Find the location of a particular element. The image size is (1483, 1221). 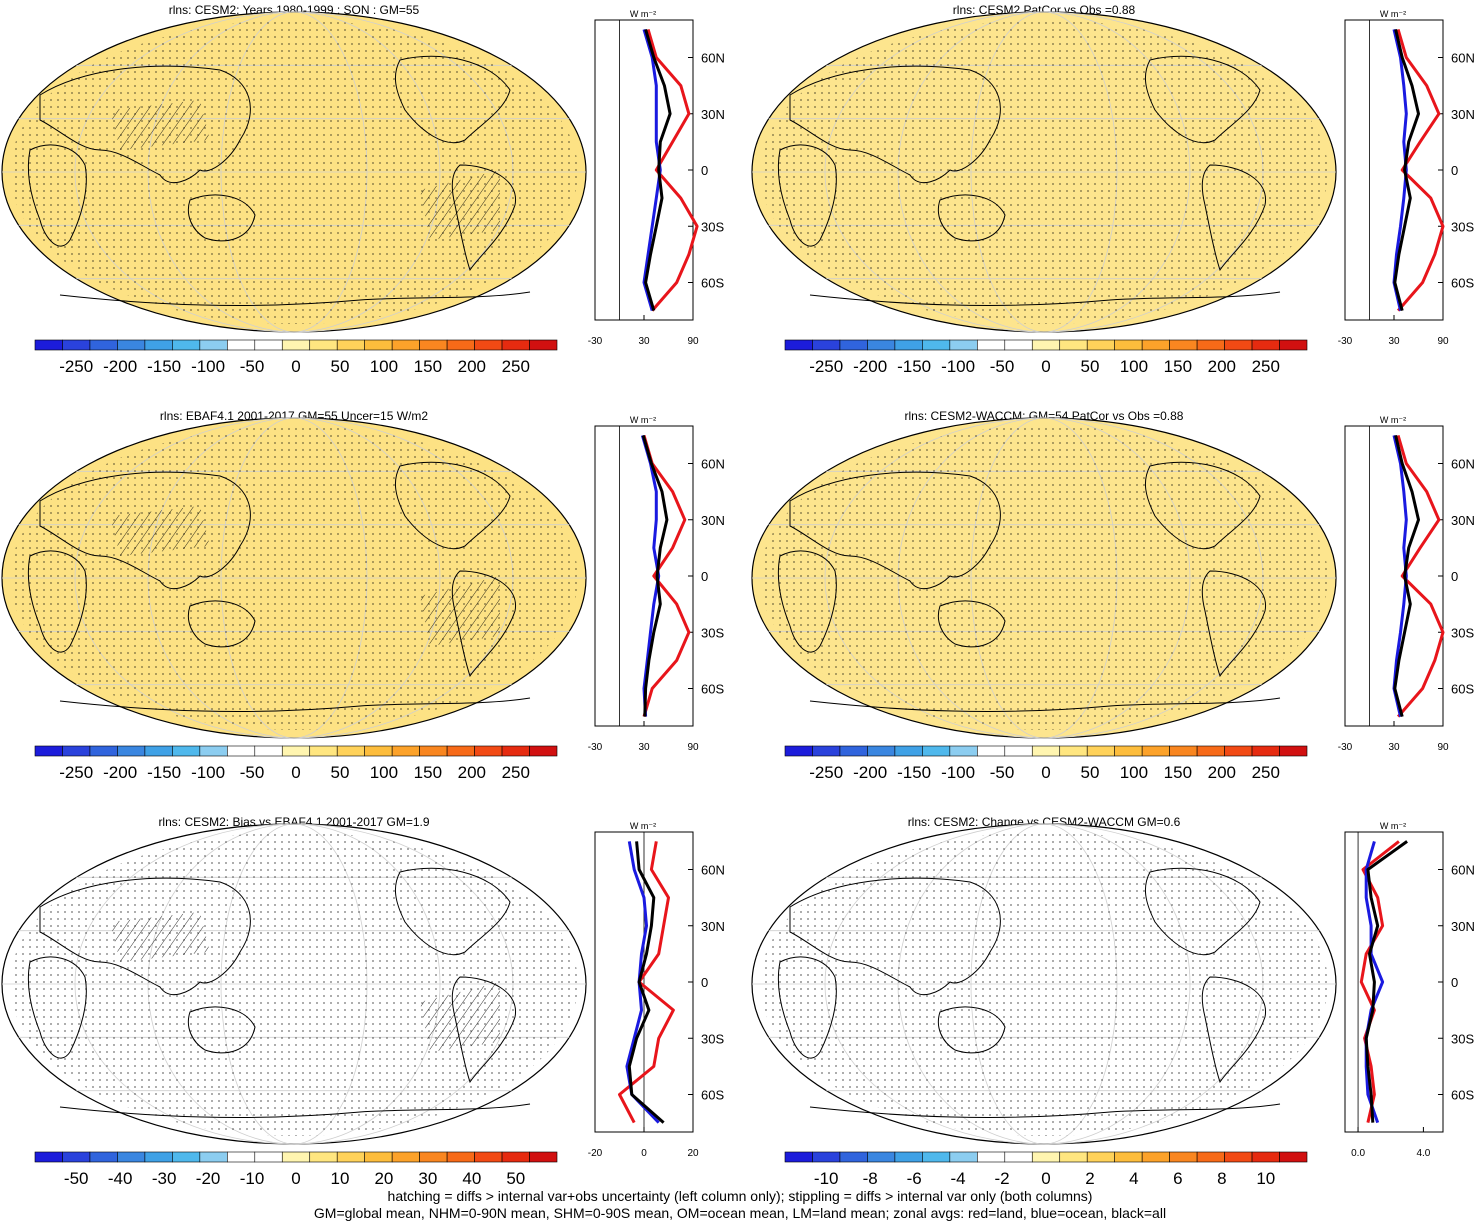

colorbar-label: 20 is located at coordinates (383, 1178).